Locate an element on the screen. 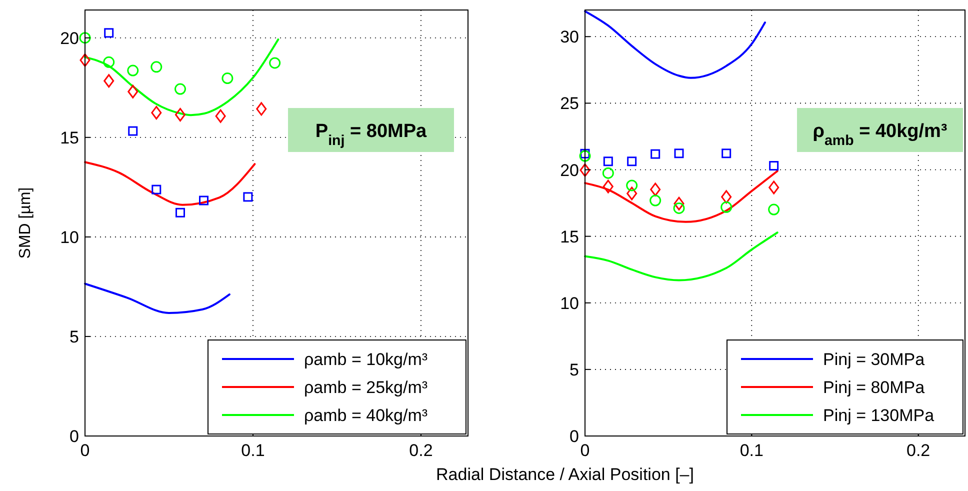 Image resolution: width=968 pixels, height=491 pixels. annotation: P$_{inj}$ = 80MPa is located at coordinates (371, 135).